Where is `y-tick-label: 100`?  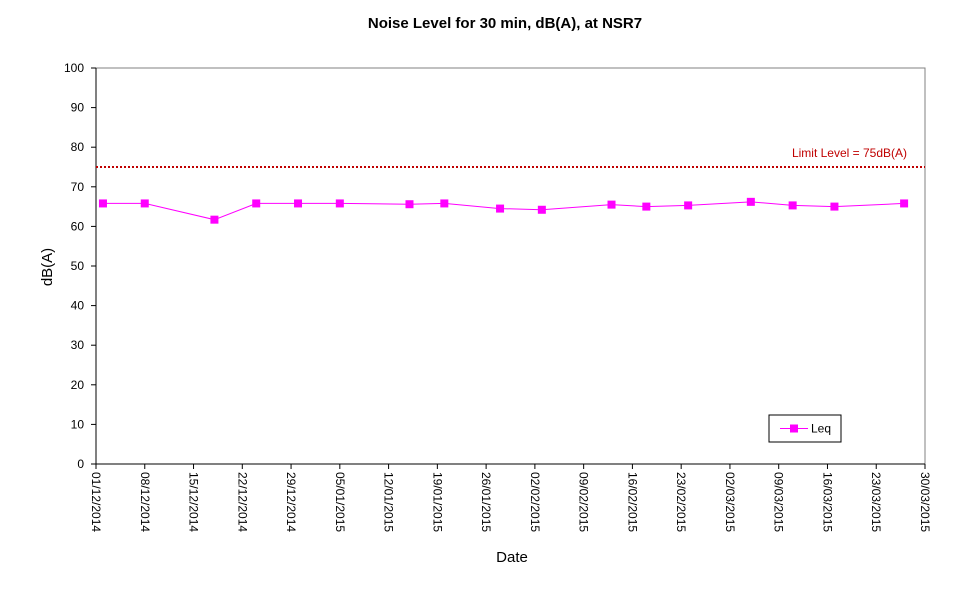
y-tick-label: 100 is located at coordinates (74, 68).